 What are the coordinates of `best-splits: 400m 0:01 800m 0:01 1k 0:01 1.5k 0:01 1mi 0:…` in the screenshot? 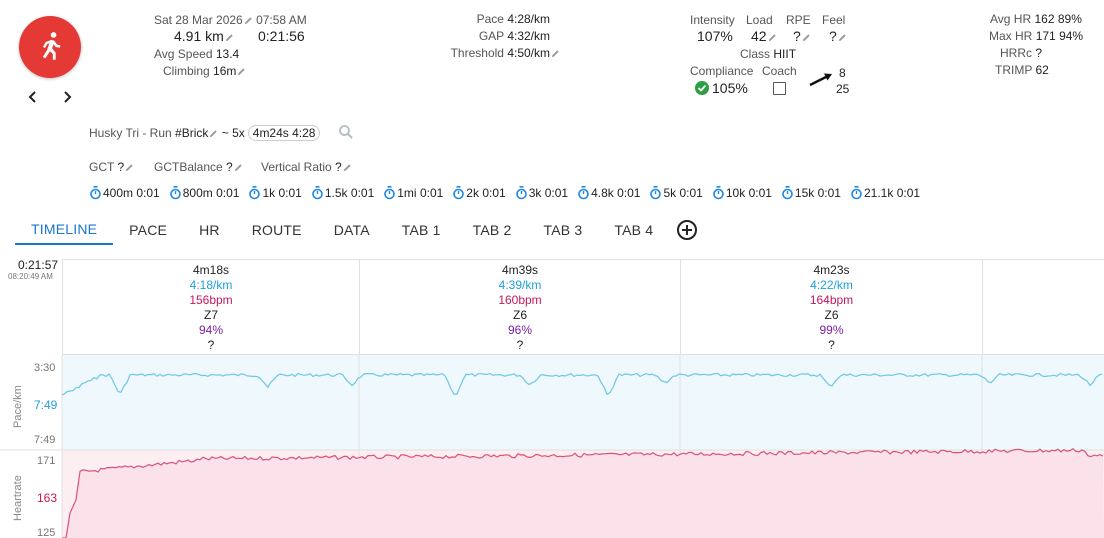 It's located at (510, 193).